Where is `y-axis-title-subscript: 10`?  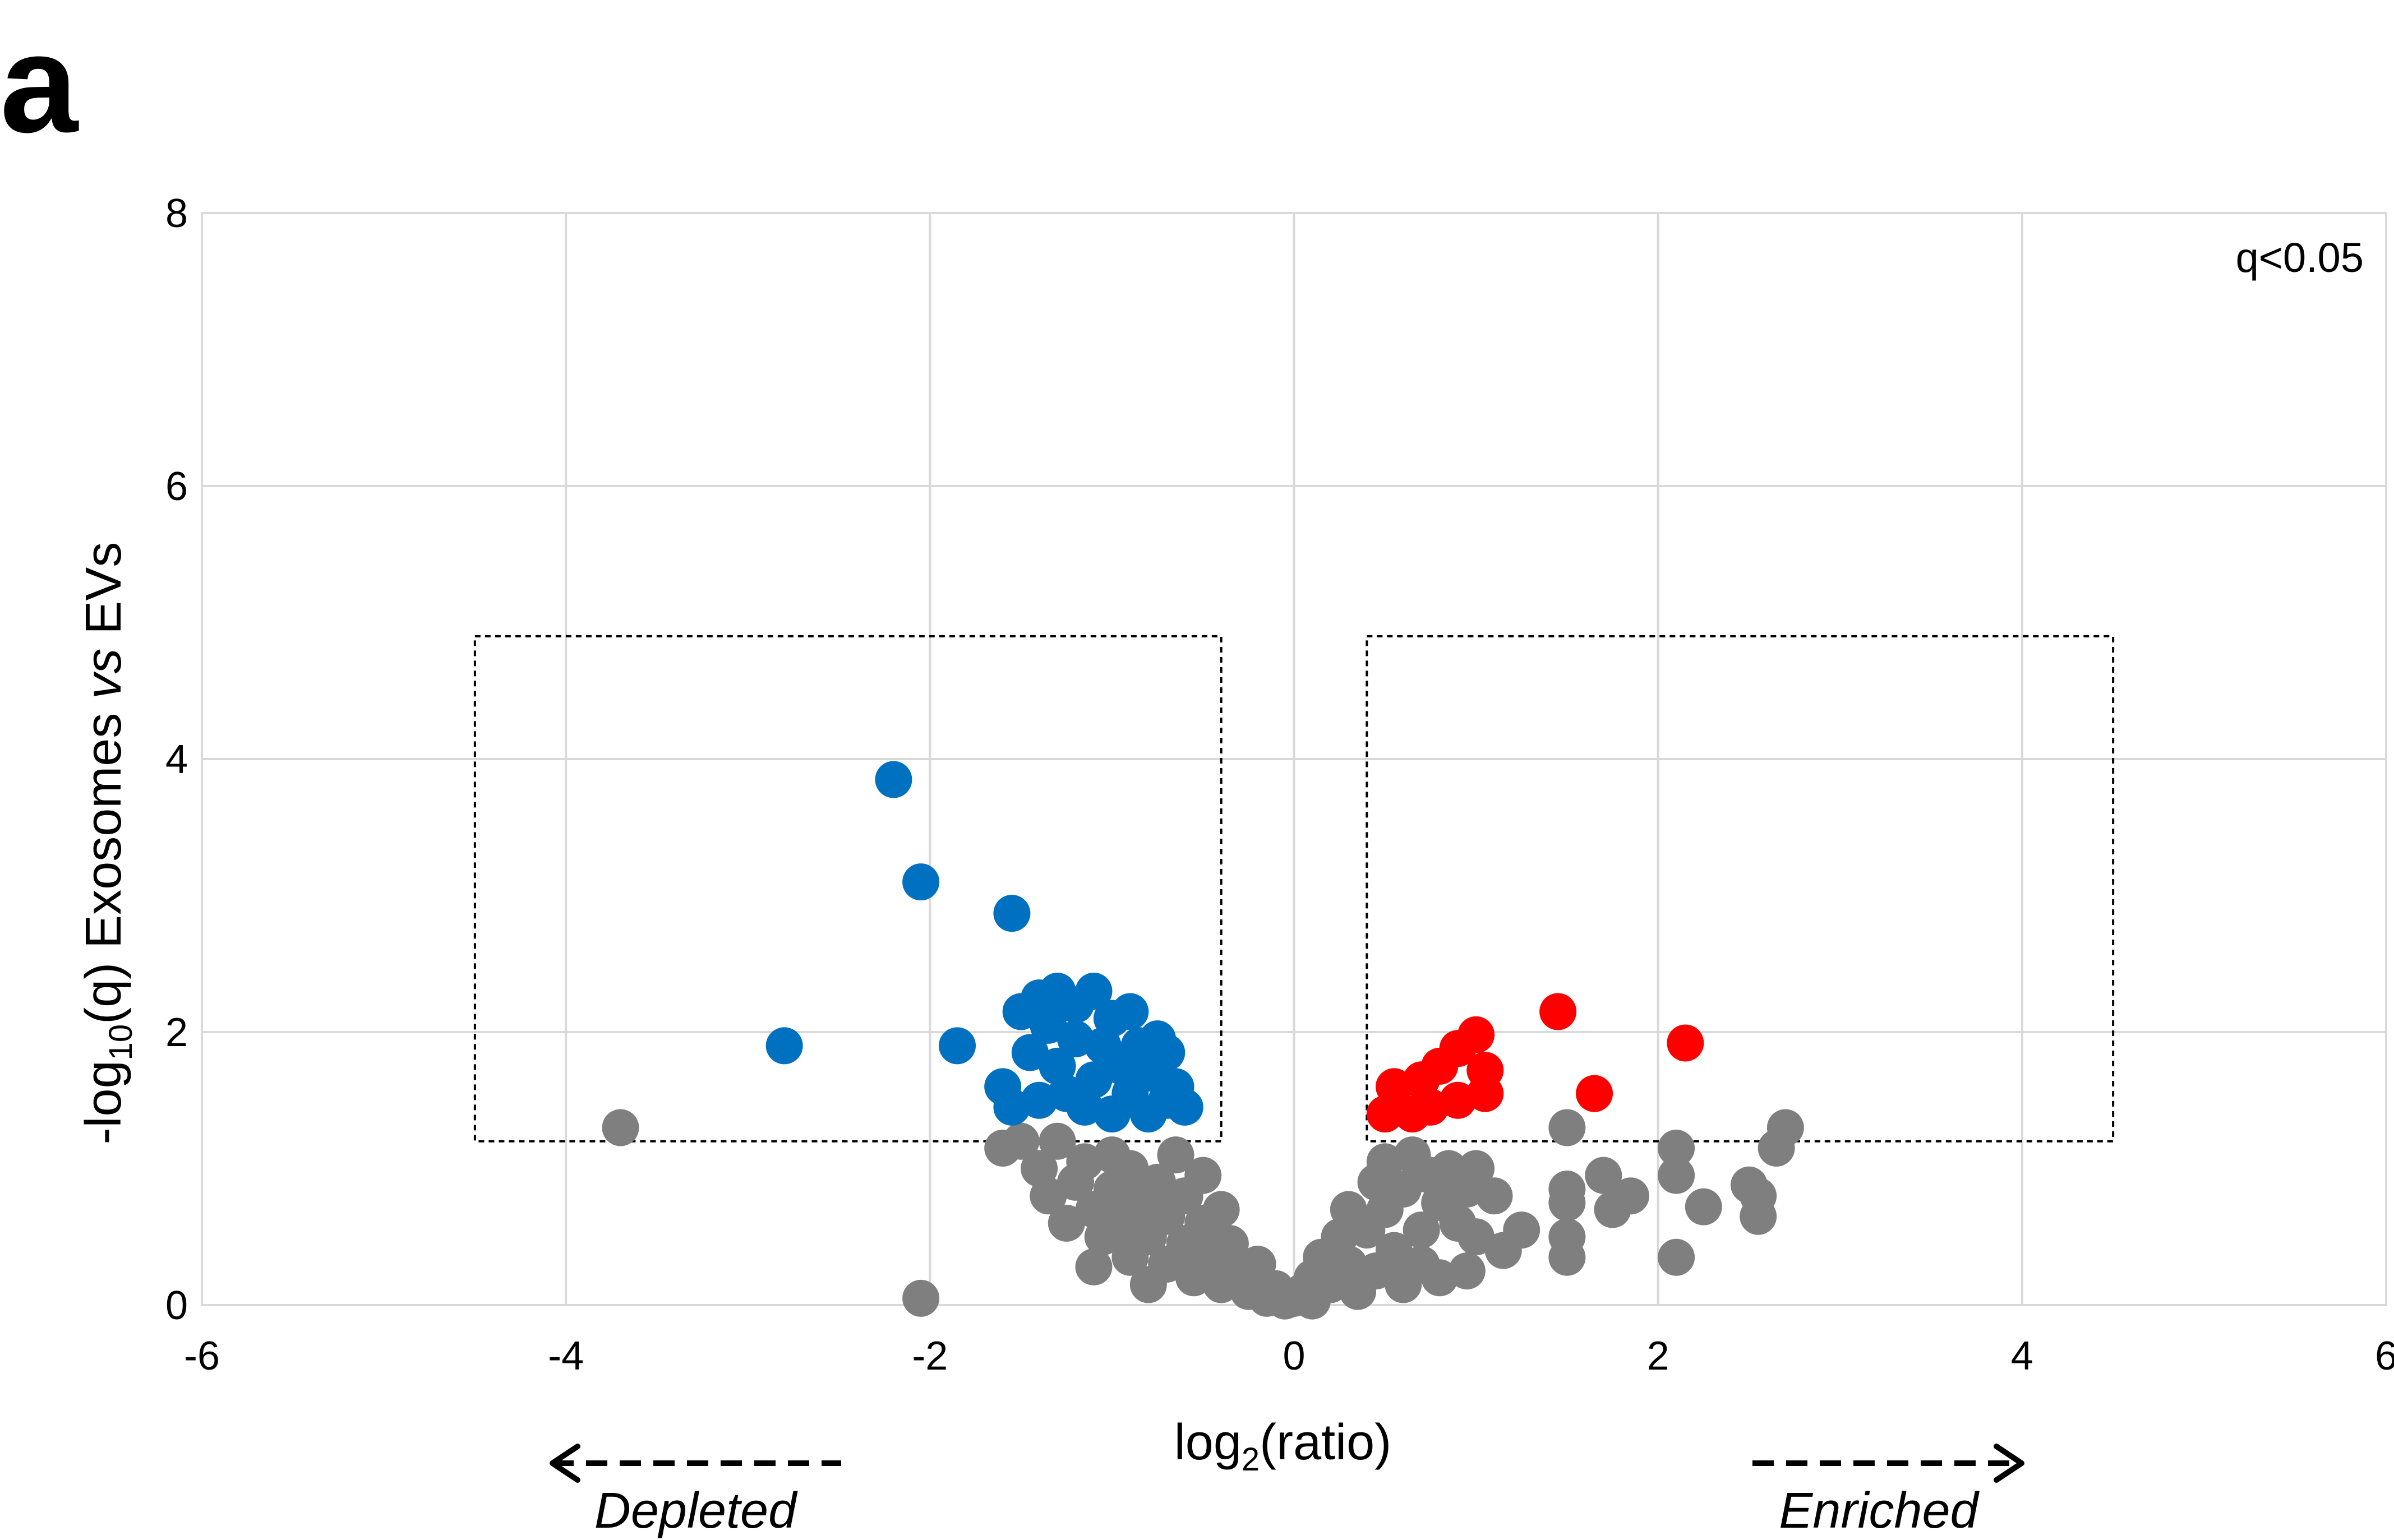
y-axis-title-subscript: 10 is located at coordinates (121, 1042).